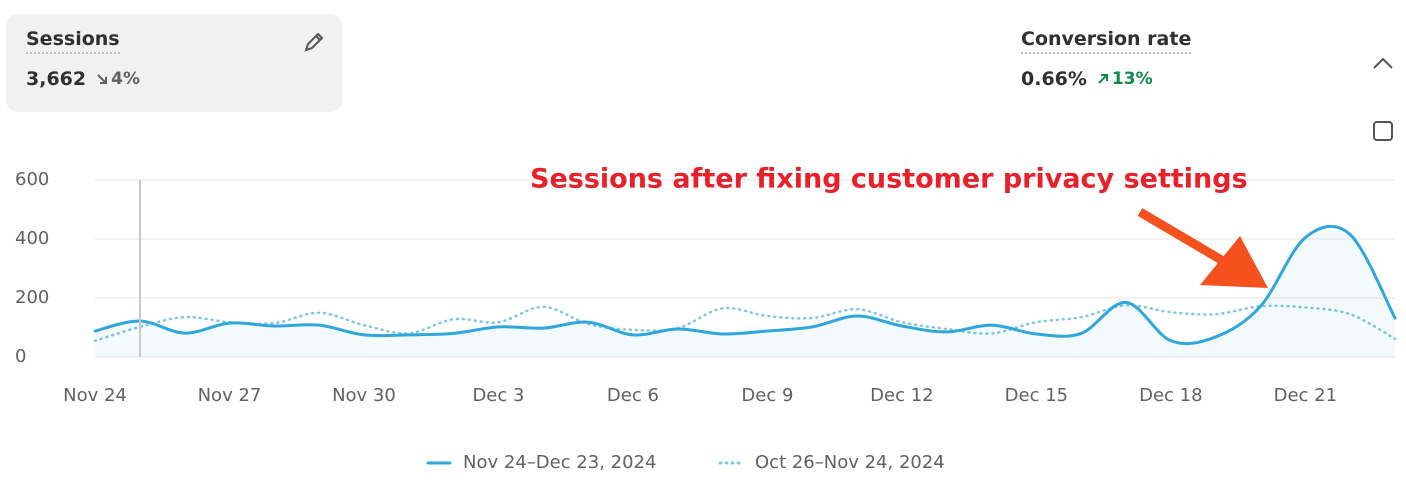  I want to click on y-tick-label: 600, so click(32, 179).